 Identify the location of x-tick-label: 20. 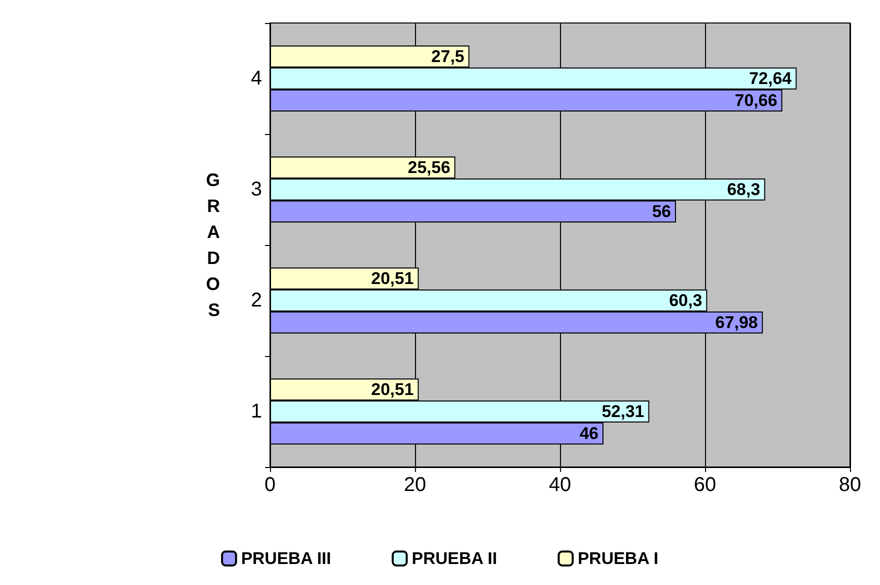
(415, 485).